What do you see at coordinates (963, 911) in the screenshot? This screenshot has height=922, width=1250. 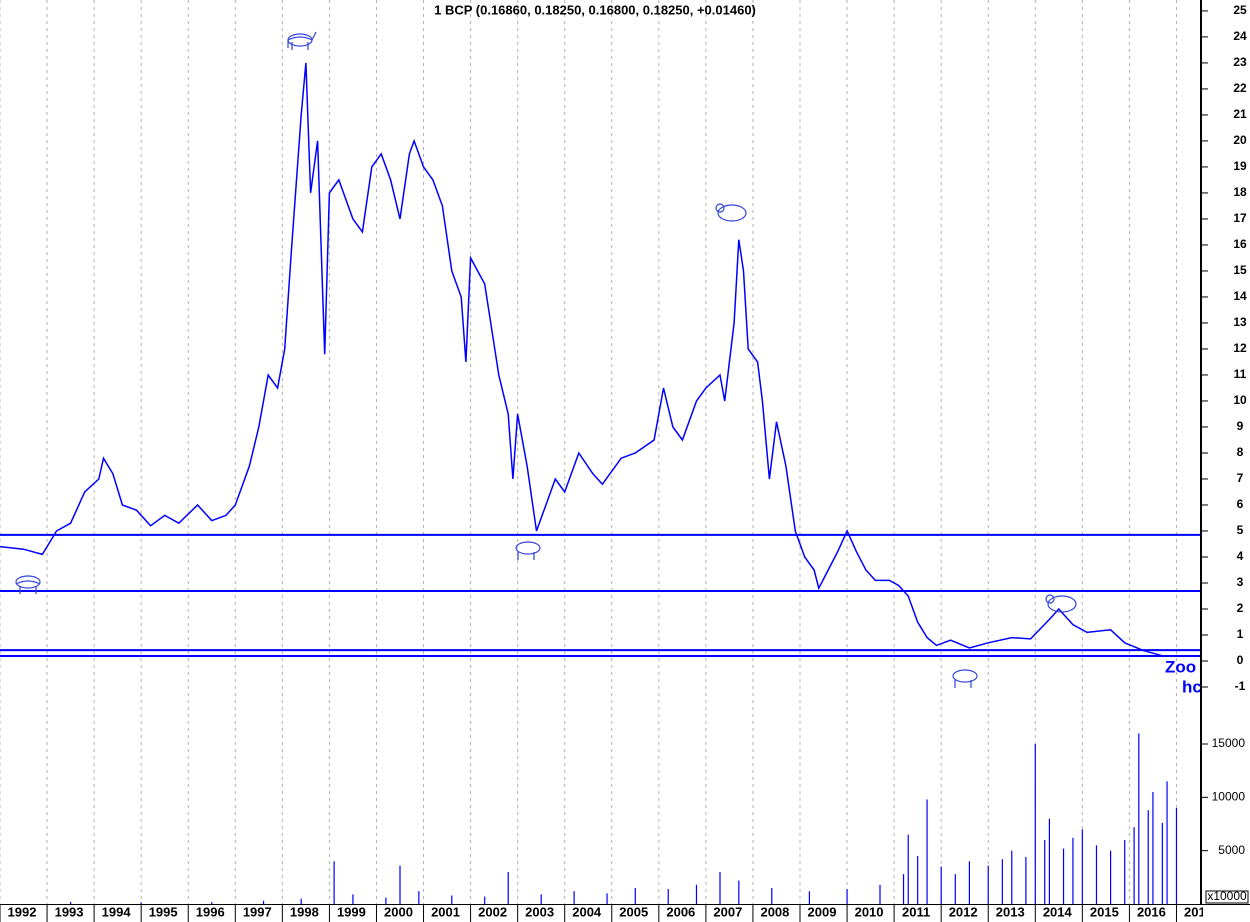 I see `x-tick-label: 2012` at bounding box center [963, 911].